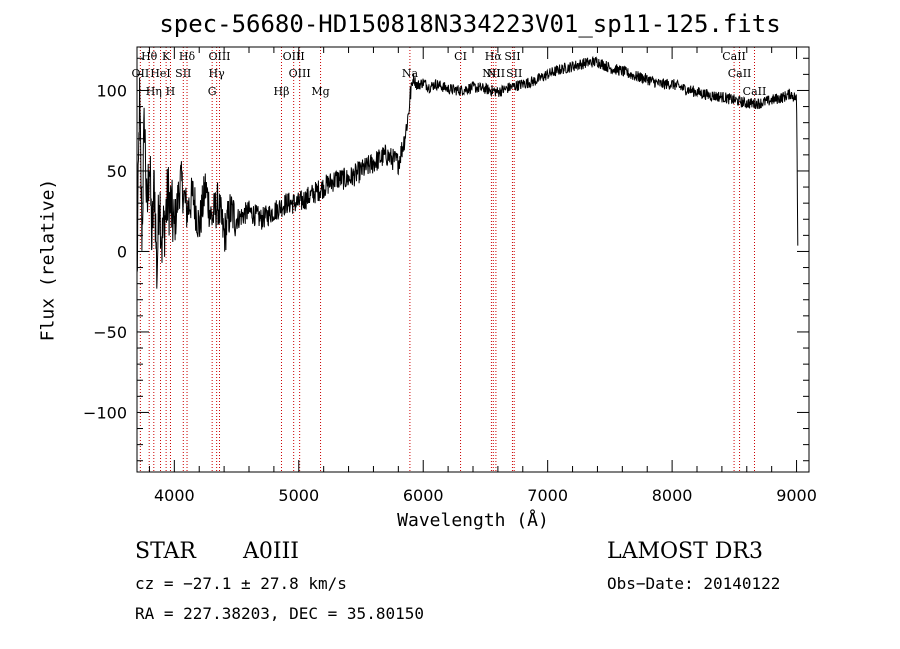 This screenshot has height=649, width=900. Describe the element at coordinates (685, 551) in the screenshot. I see `survey-name: LAMOST DR3` at that location.